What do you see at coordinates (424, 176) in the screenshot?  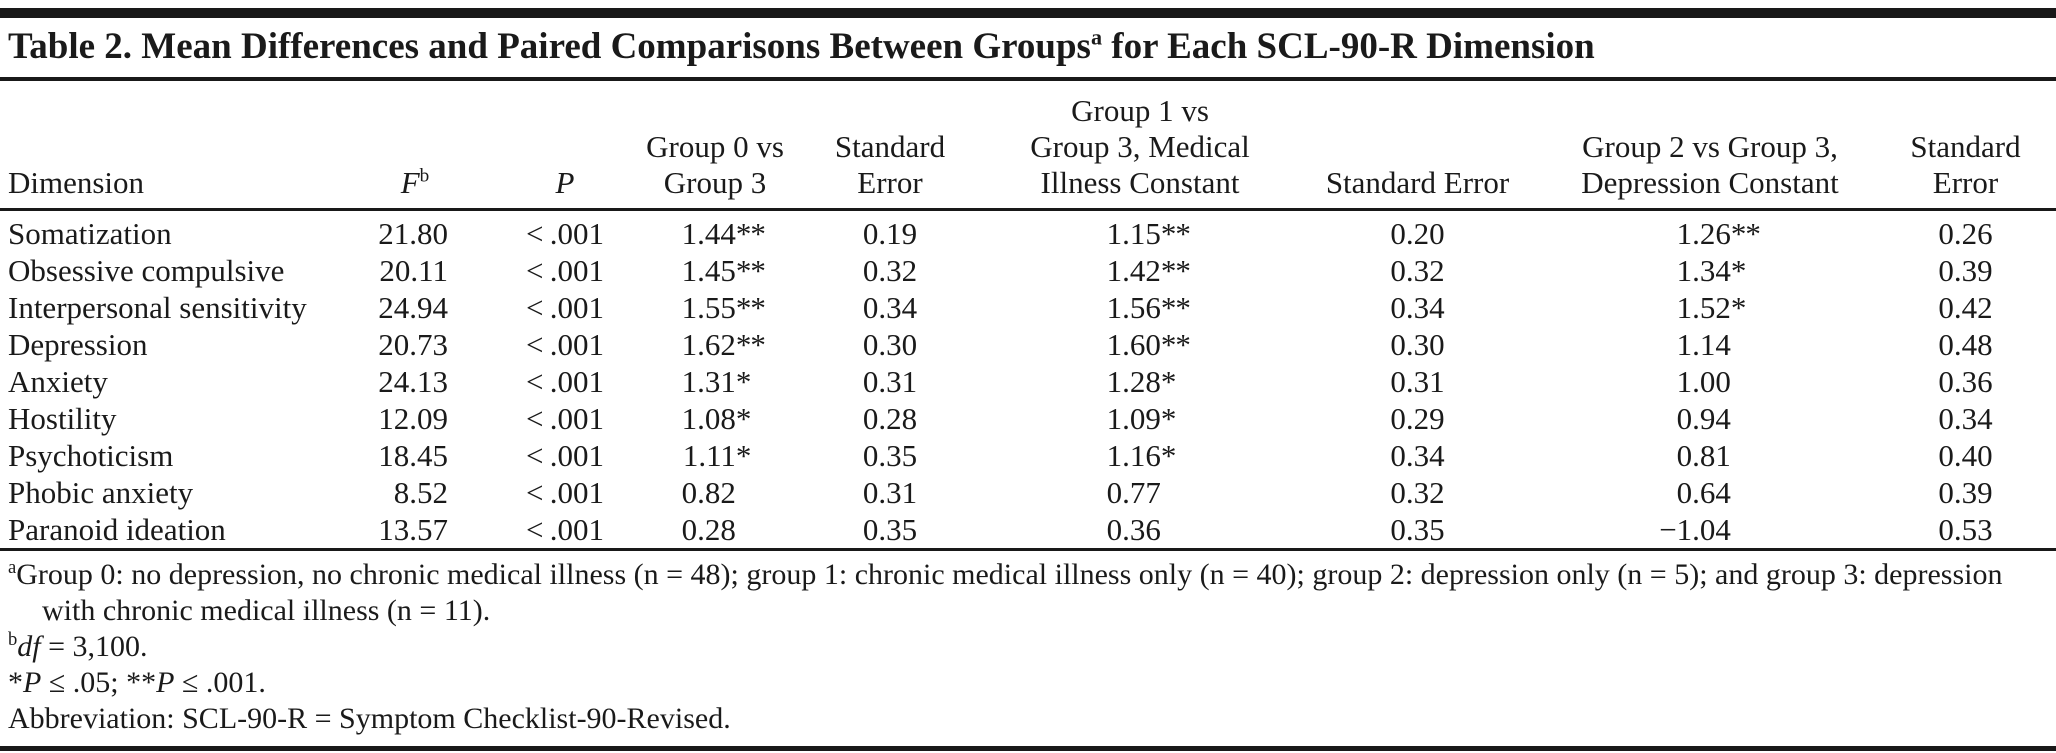 I see `f-superscript-b: b` at bounding box center [424, 176].